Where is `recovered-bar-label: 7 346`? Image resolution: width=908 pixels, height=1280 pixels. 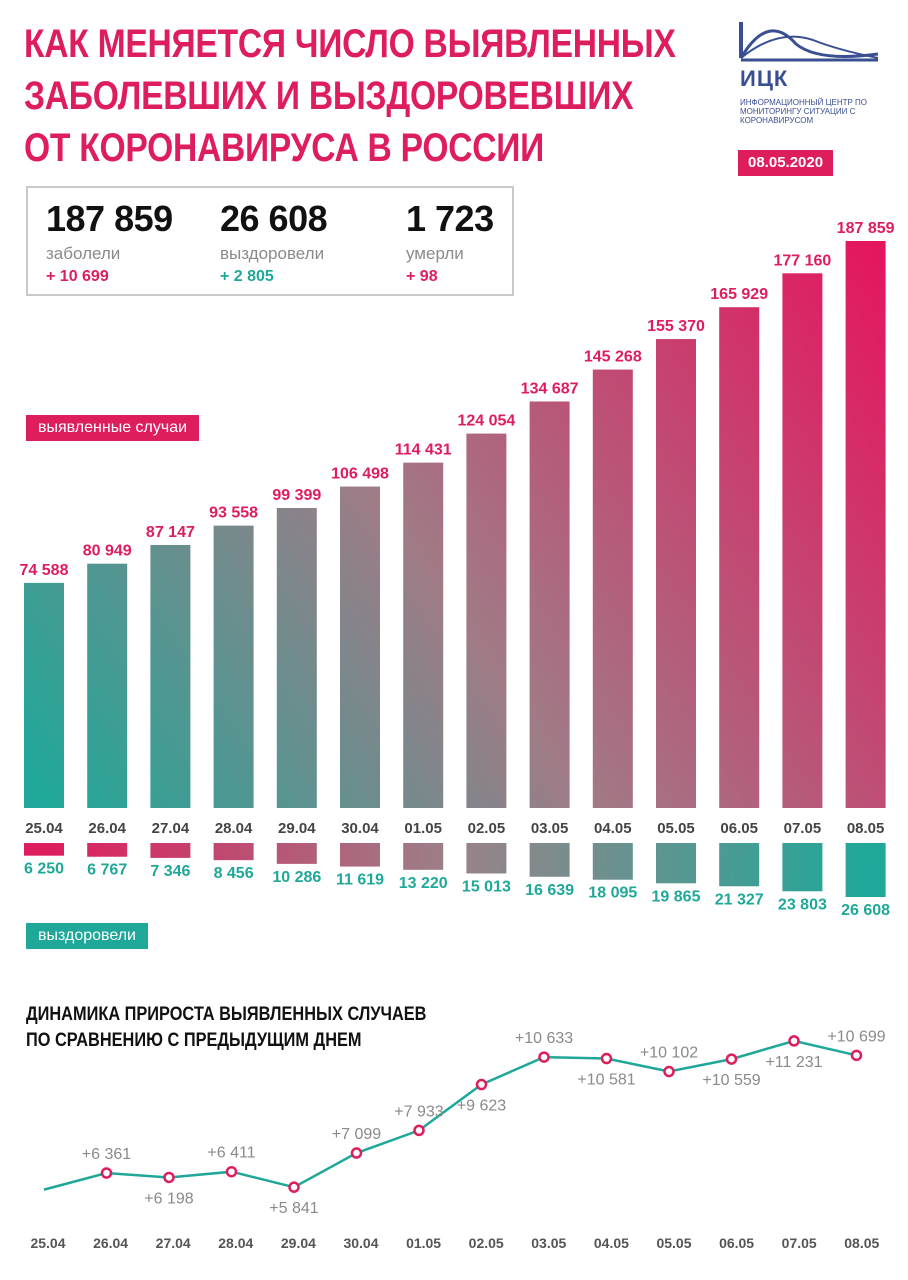
recovered-bar-label: 7 346 is located at coordinates (170, 871).